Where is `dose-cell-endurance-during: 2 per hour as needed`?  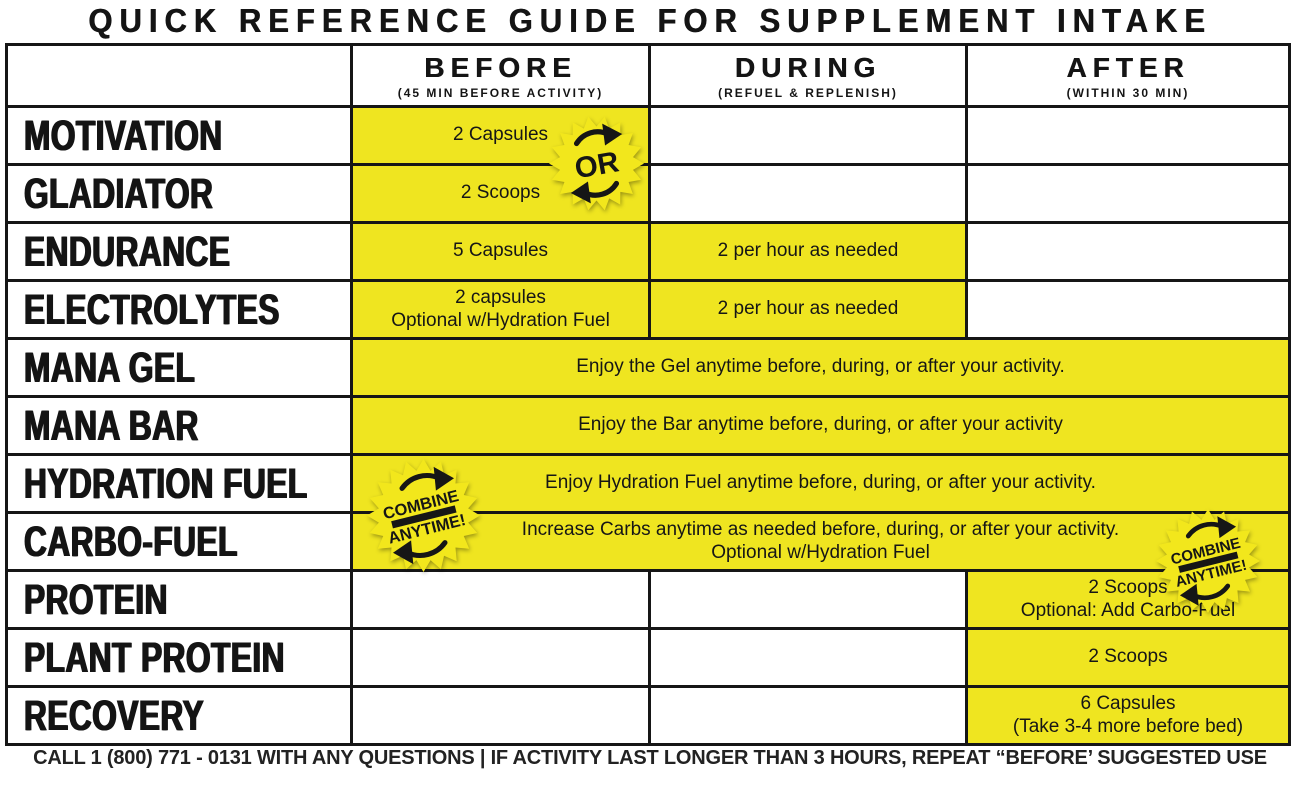 dose-cell-endurance-during: 2 per hour as needed is located at coordinates (808, 251).